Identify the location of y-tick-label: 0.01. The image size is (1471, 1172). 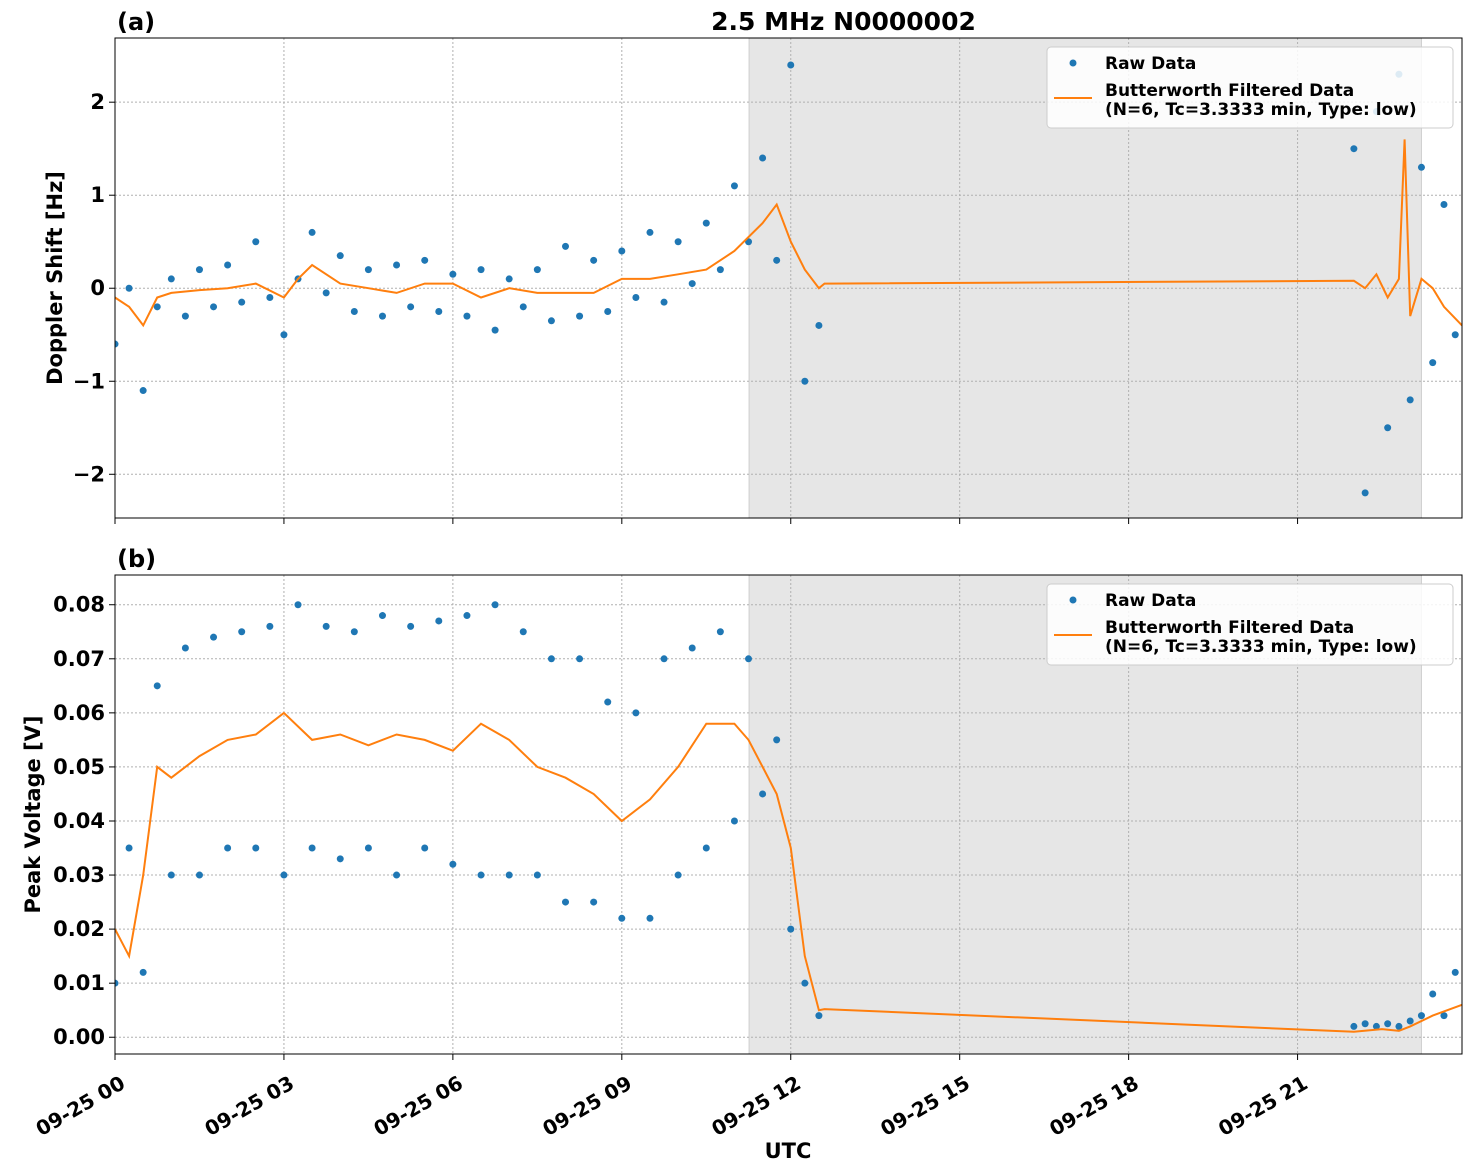
(79, 983).